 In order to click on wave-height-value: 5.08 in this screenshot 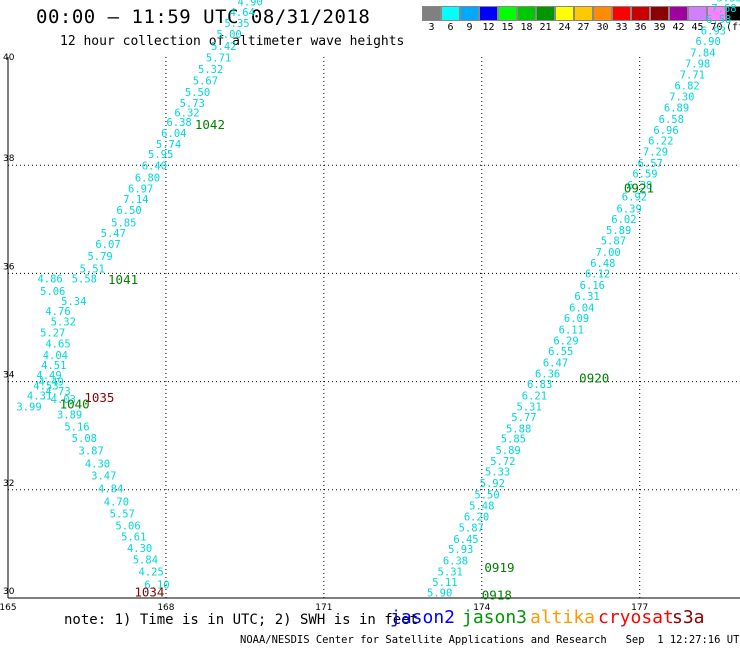, I will do `click(84, 439)`.